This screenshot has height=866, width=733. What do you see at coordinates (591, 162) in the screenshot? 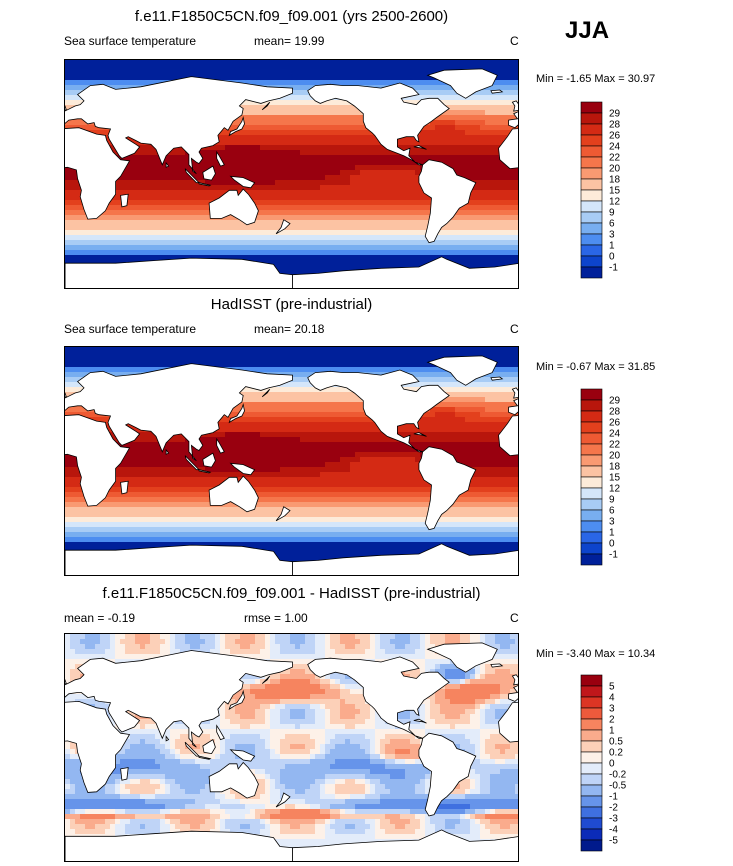
I see `colorbar-box` at bounding box center [591, 162].